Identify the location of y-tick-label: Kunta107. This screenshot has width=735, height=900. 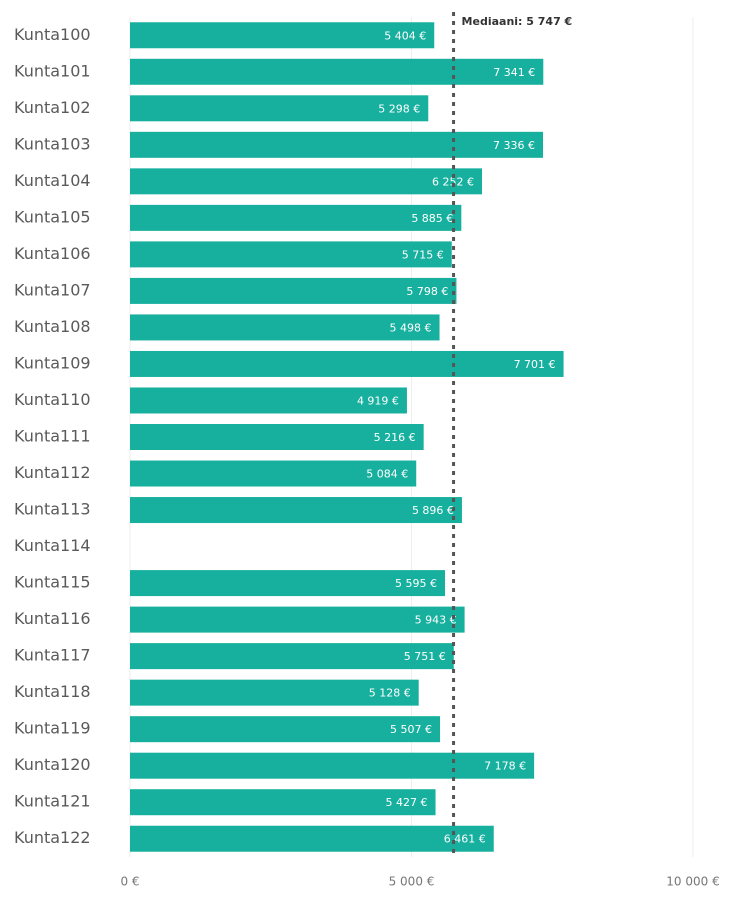
(52, 289).